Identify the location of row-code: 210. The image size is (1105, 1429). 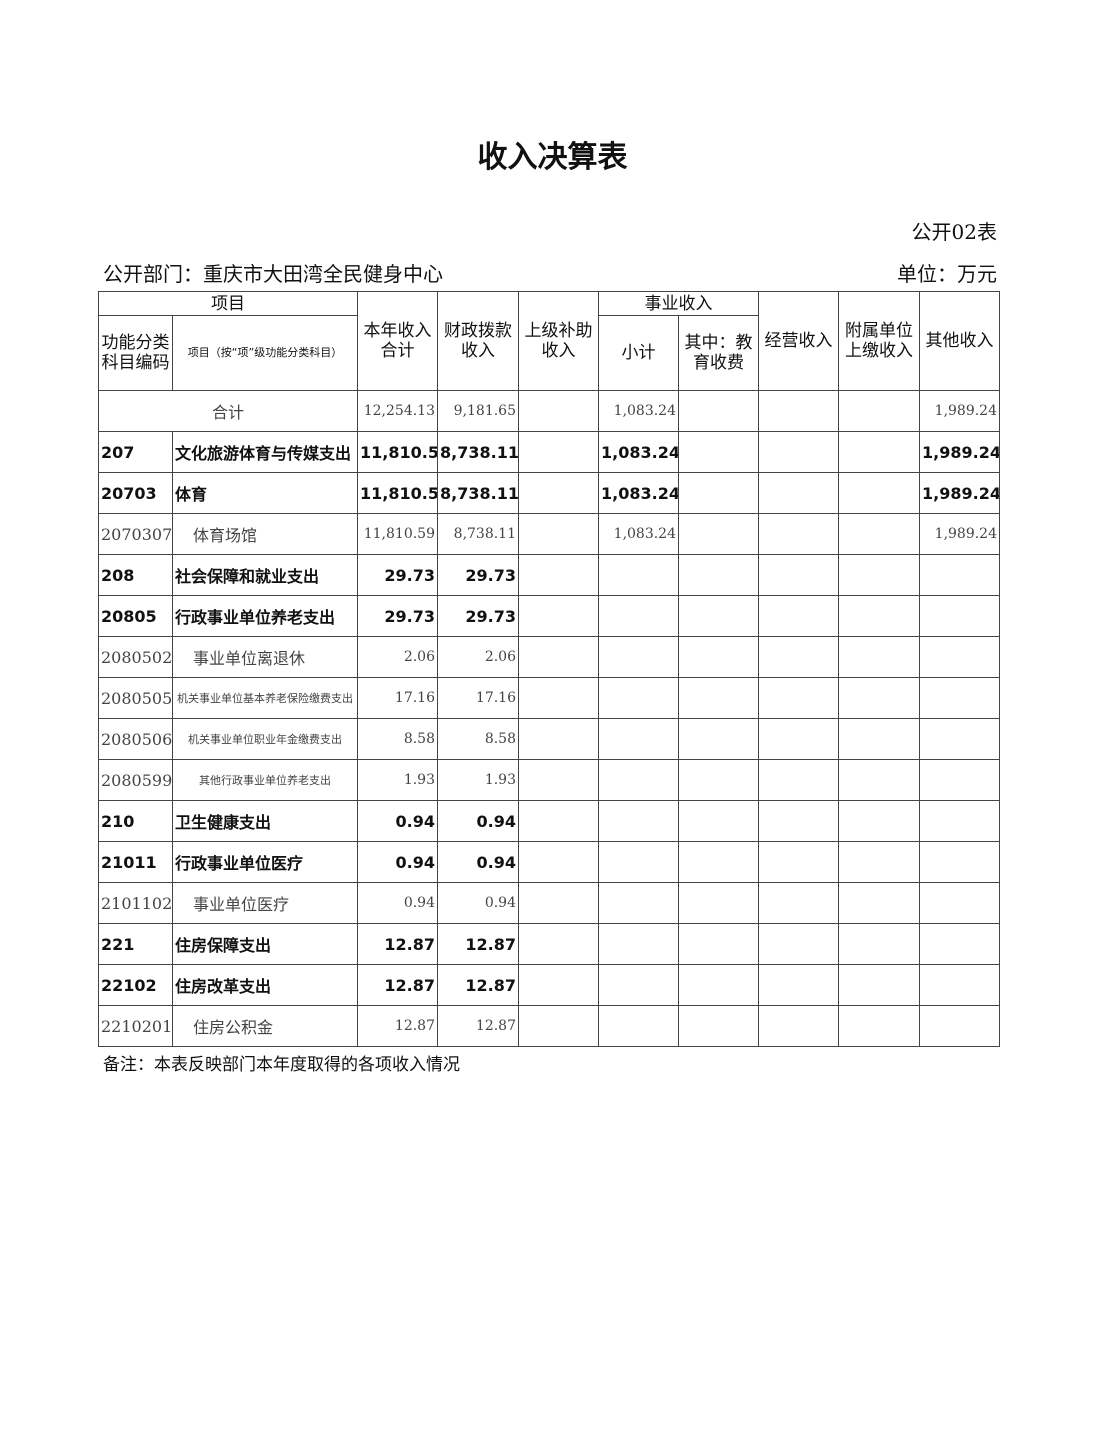
(135, 821).